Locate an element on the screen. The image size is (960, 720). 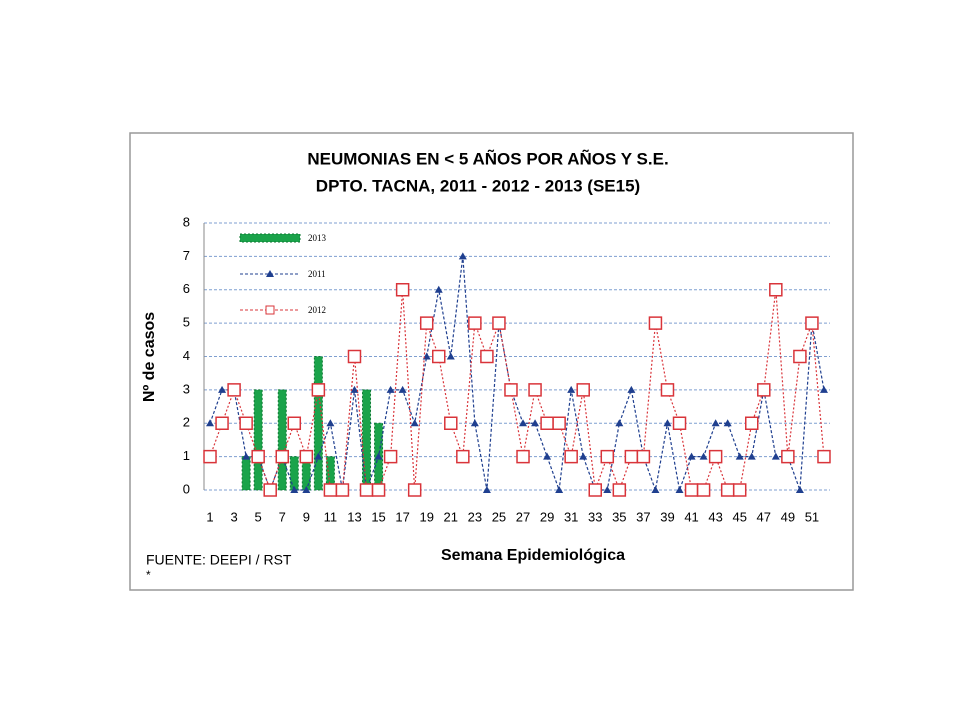
source-note: FUENTE: DEEPI / RST is located at coordinates (219, 560).